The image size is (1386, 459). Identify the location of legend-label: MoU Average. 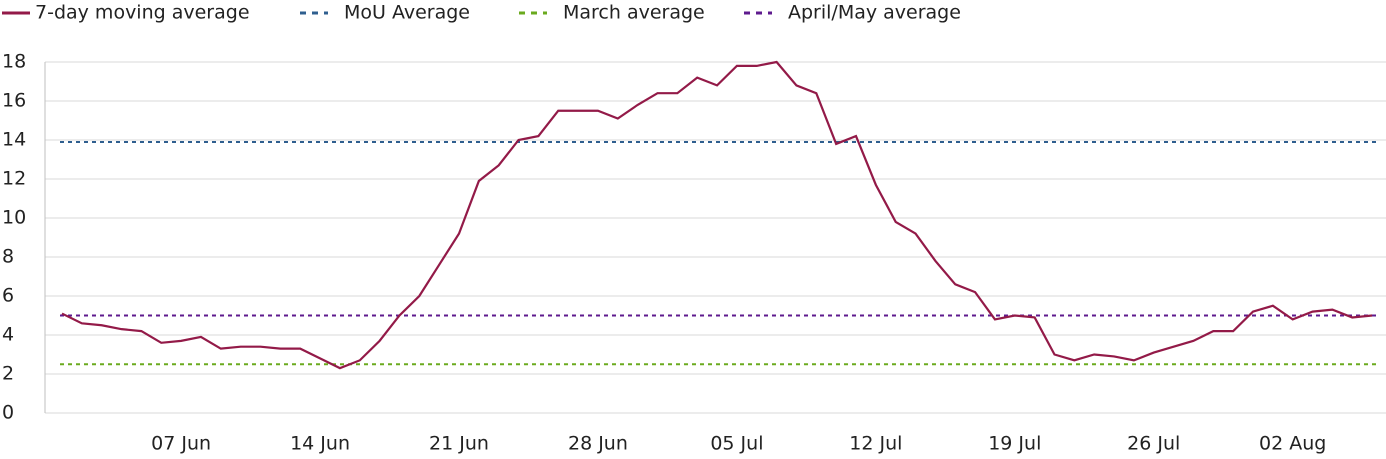
(407, 13).